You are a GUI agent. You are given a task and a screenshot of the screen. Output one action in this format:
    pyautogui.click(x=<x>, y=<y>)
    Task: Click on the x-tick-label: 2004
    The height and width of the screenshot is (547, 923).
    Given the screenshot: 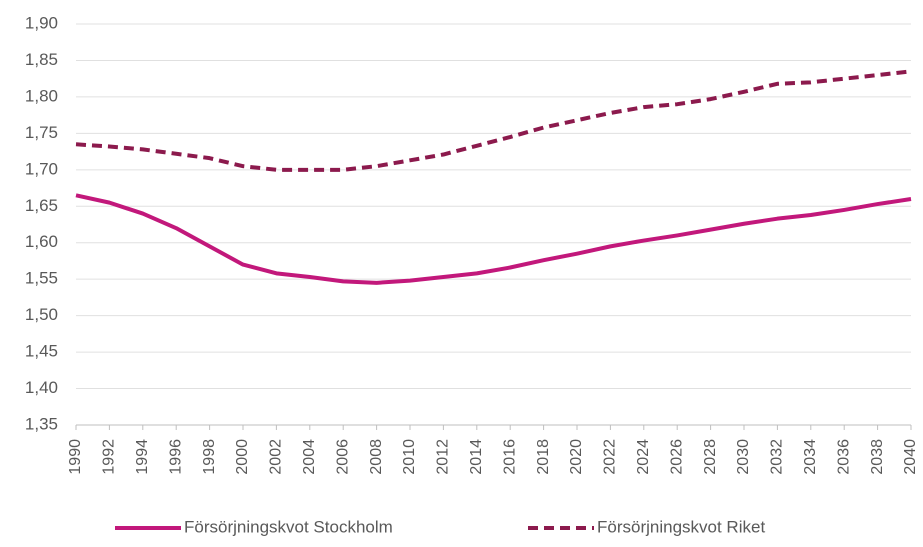 What is the action you would take?
    pyautogui.click(x=309, y=457)
    